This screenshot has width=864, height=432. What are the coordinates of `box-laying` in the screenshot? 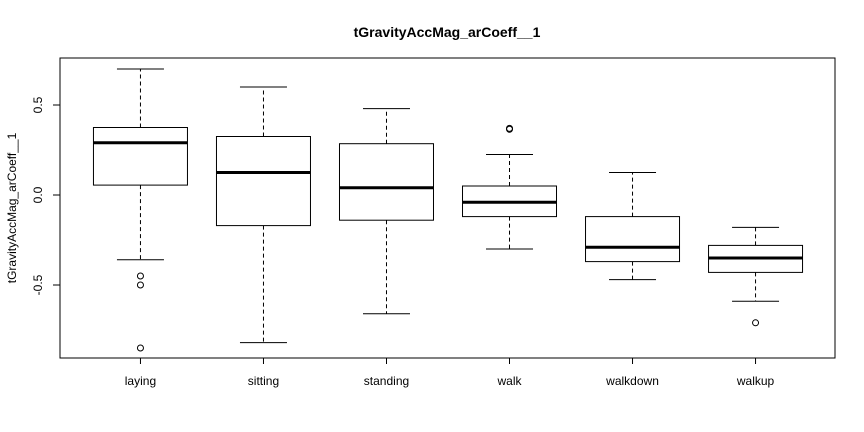 It's located at (140, 156).